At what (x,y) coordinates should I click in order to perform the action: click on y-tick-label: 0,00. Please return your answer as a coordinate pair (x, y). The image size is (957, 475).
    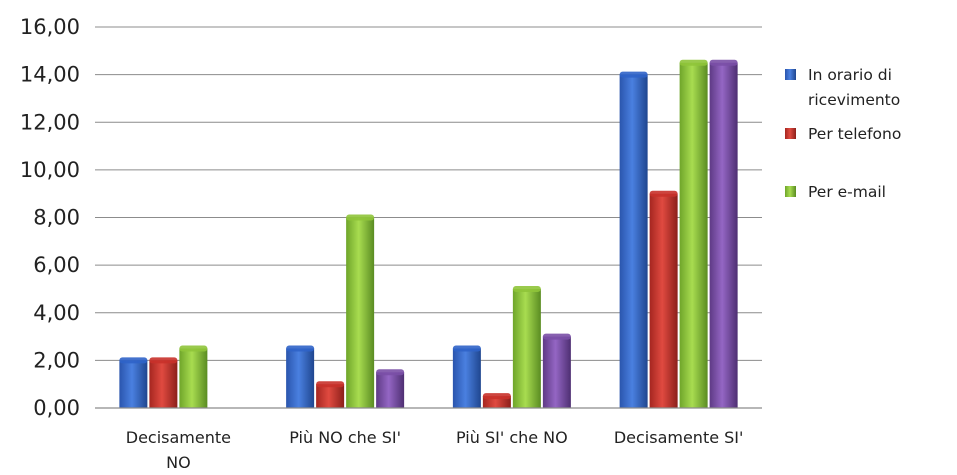
    Looking at the image, I should click on (56, 408).